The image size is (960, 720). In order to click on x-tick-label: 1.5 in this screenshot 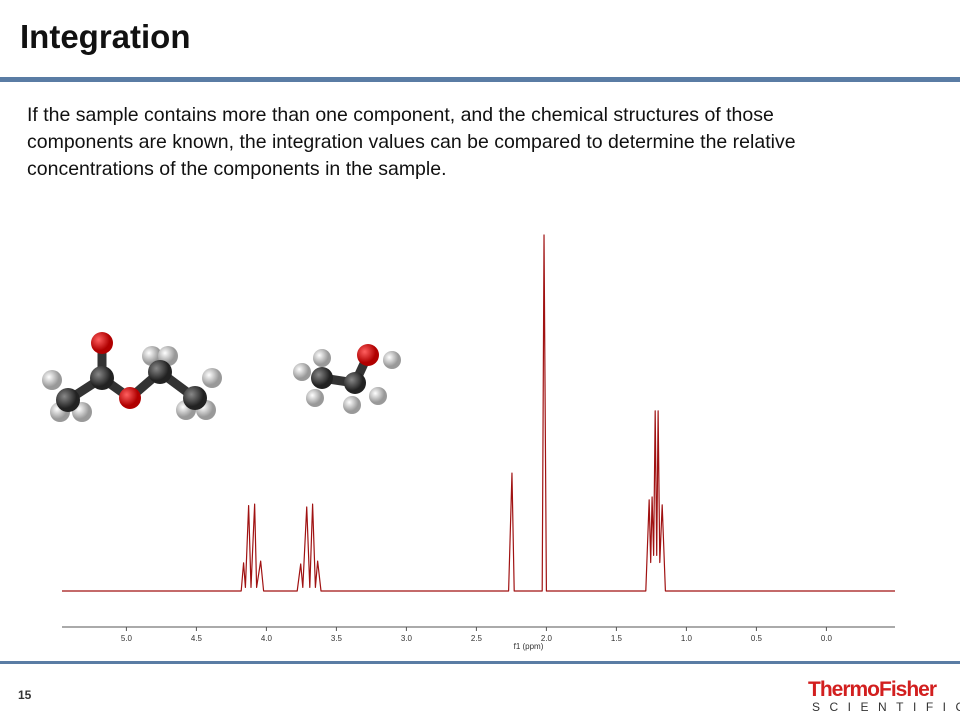, I will do `click(617, 638)`.